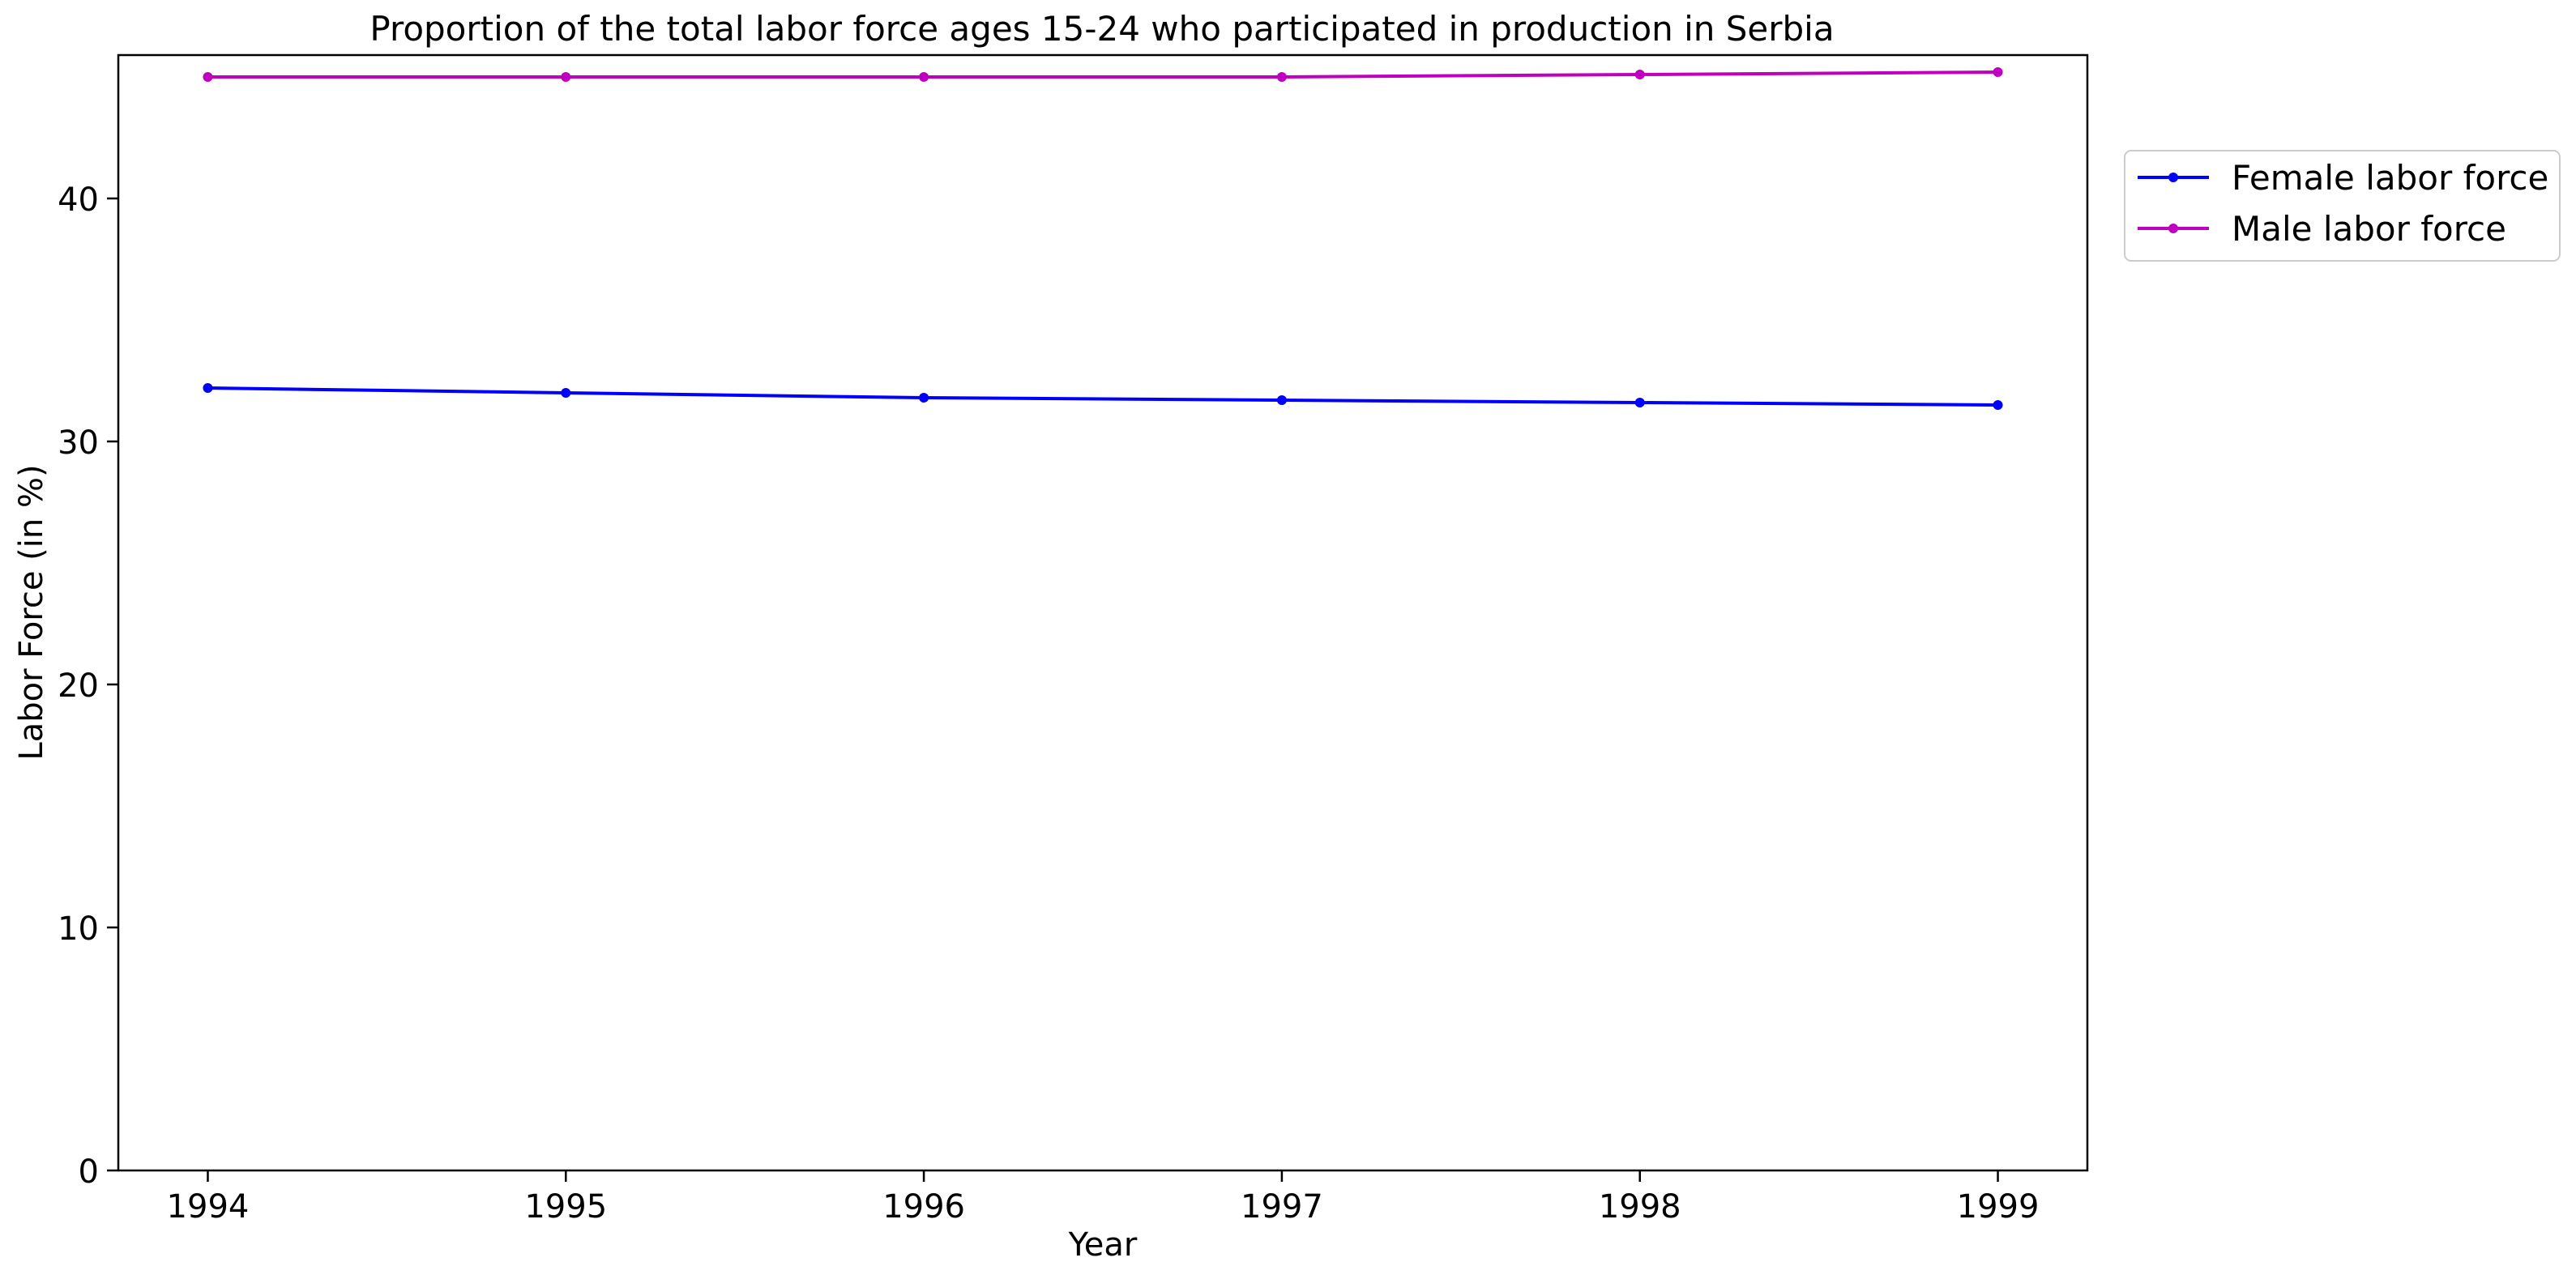 The image size is (2576, 1279). What do you see at coordinates (2173, 228) in the screenshot?
I see `legend-marker-male-labor-force` at bounding box center [2173, 228].